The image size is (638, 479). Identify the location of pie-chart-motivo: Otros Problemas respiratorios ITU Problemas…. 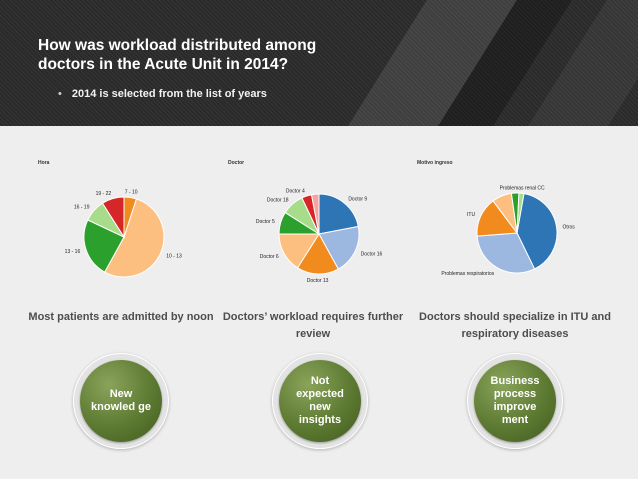
(508, 231).